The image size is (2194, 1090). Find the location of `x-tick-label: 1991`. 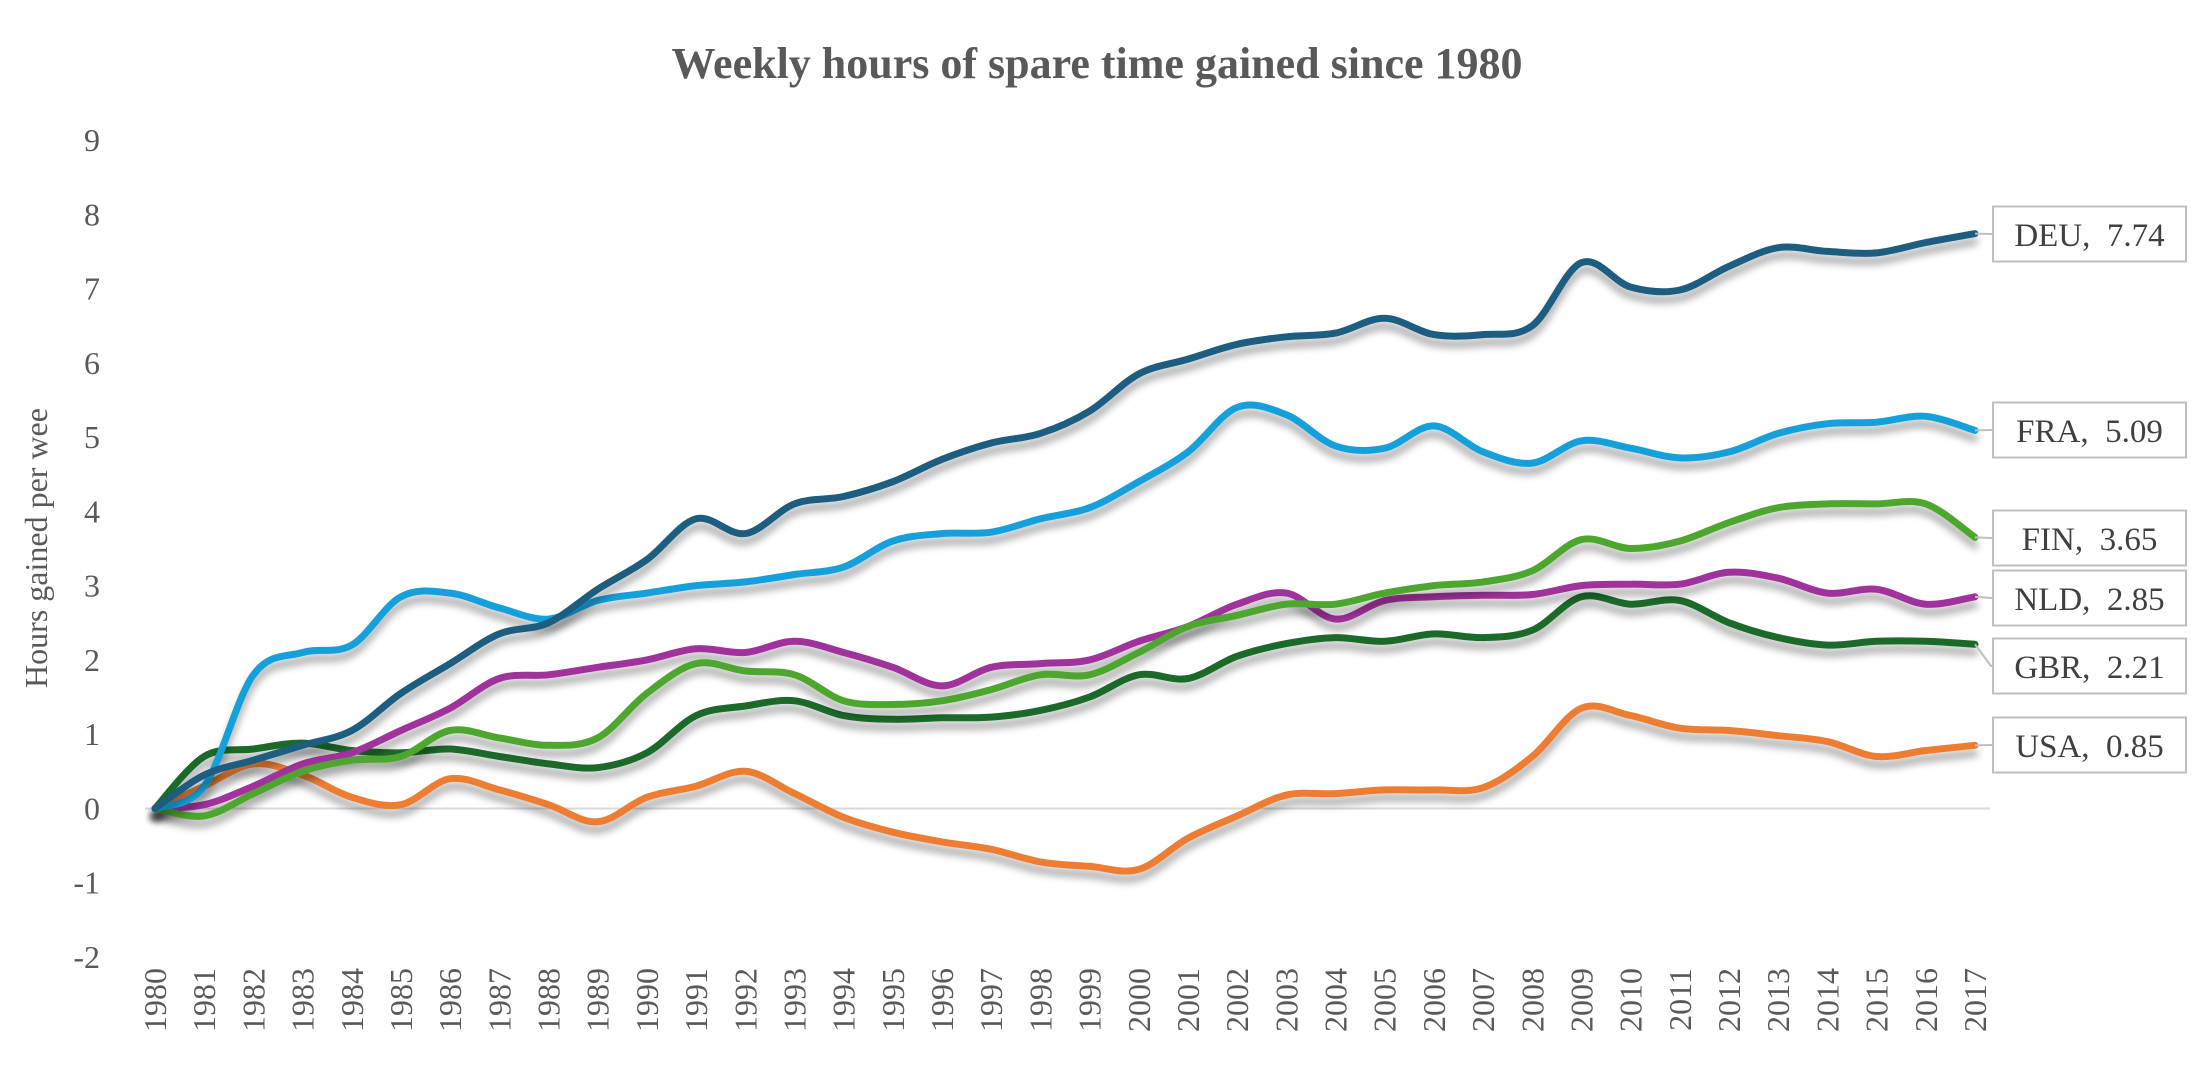

x-tick-label: 1991 is located at coordinates (696, 1000).